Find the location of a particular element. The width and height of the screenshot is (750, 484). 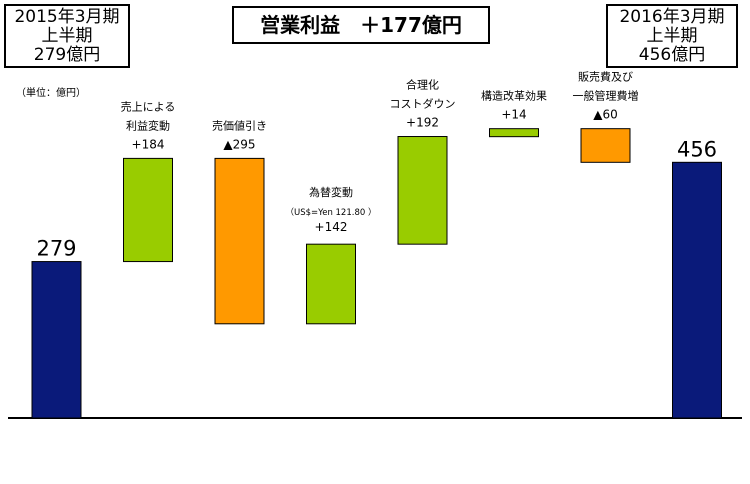

previous-period-year: 2015年3月期 is located at coordinates (67, 17).